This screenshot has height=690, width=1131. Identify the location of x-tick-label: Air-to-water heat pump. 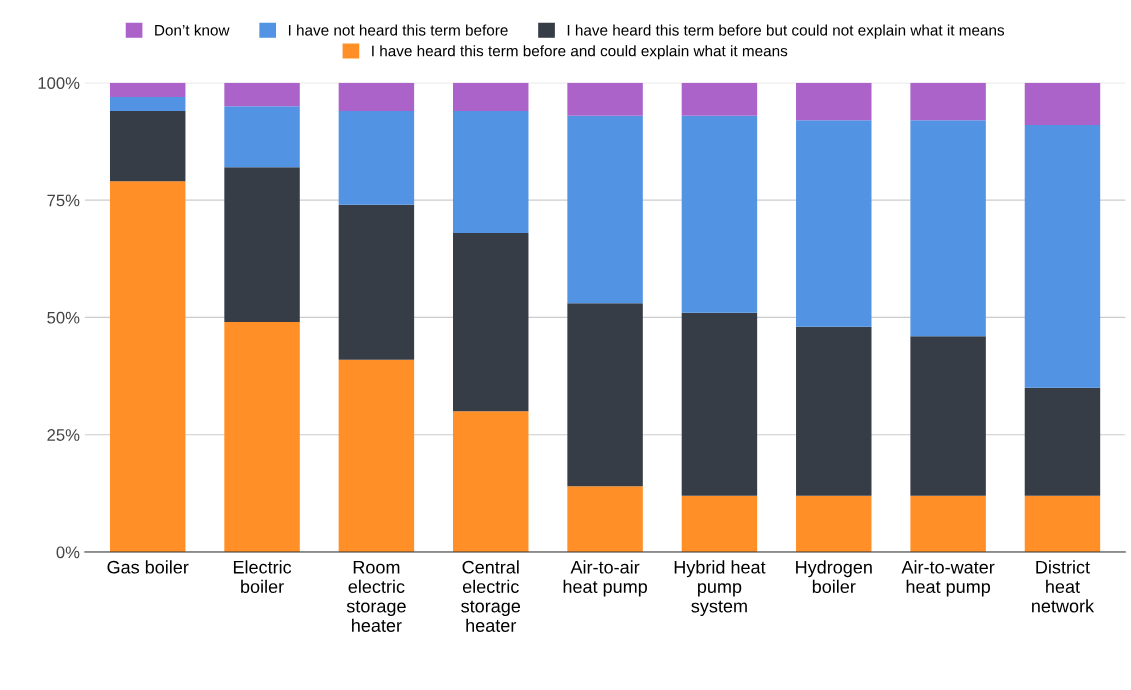
(948, 578).